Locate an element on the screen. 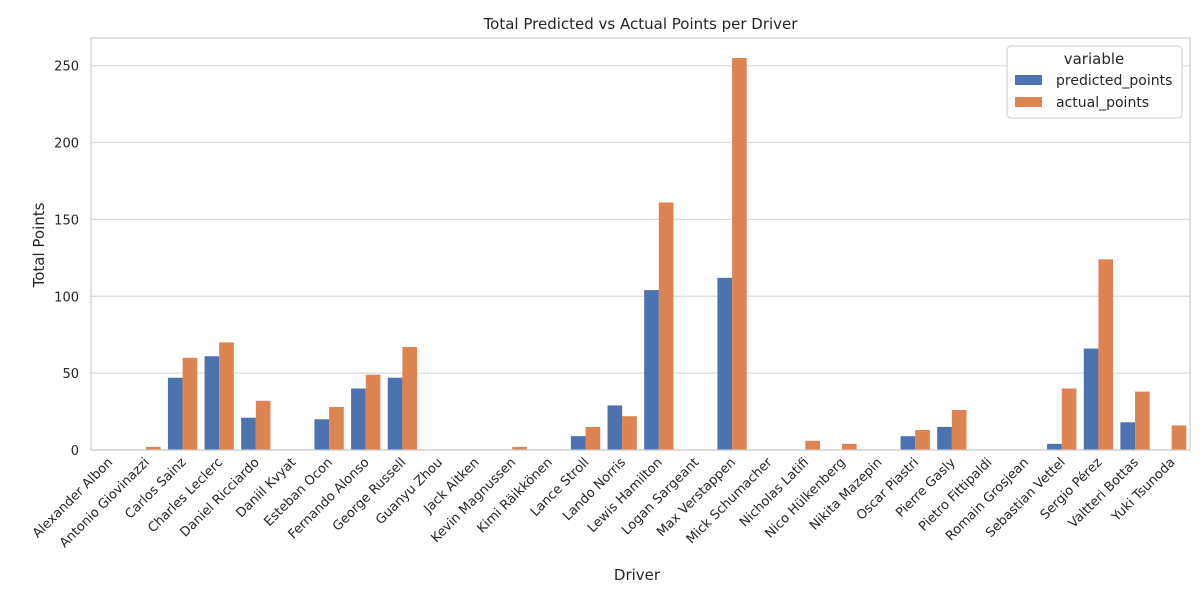 This screenshot has height=600, width=1200. y-tick-label: 0 is located at coordinates (75, 451).